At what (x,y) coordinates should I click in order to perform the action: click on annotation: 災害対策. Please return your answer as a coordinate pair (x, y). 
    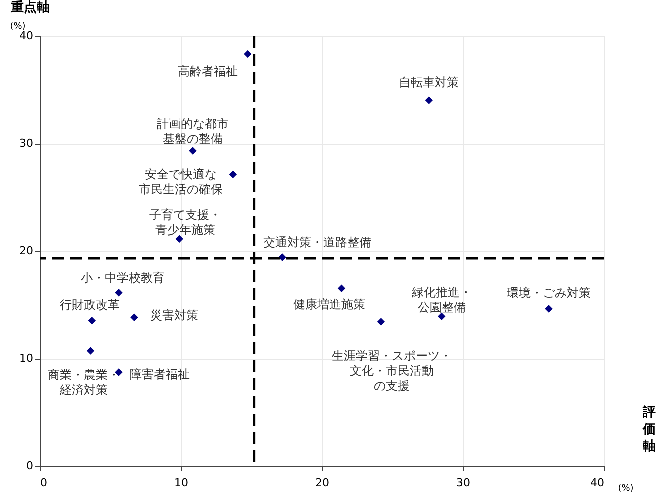
    Looking at the image, I should click on (174, 315).